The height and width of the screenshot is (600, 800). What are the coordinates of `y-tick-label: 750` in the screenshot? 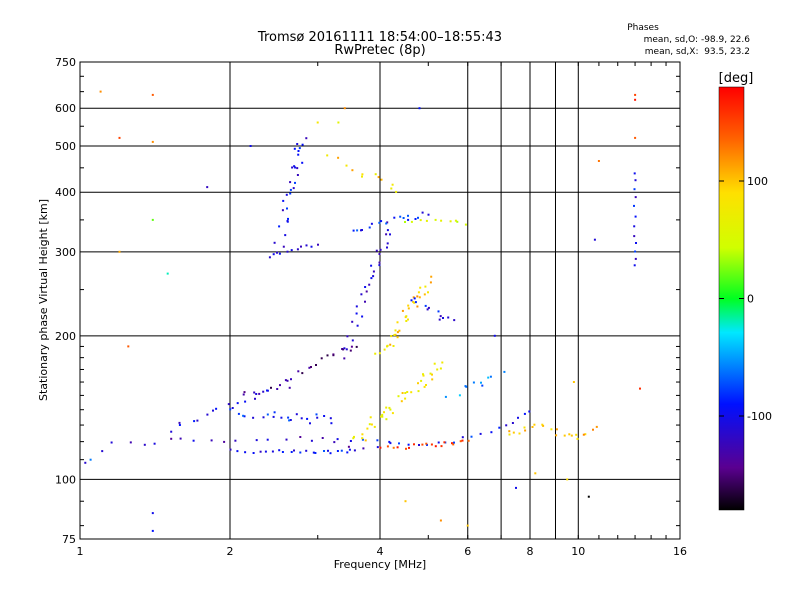 It's located at (65, 62).